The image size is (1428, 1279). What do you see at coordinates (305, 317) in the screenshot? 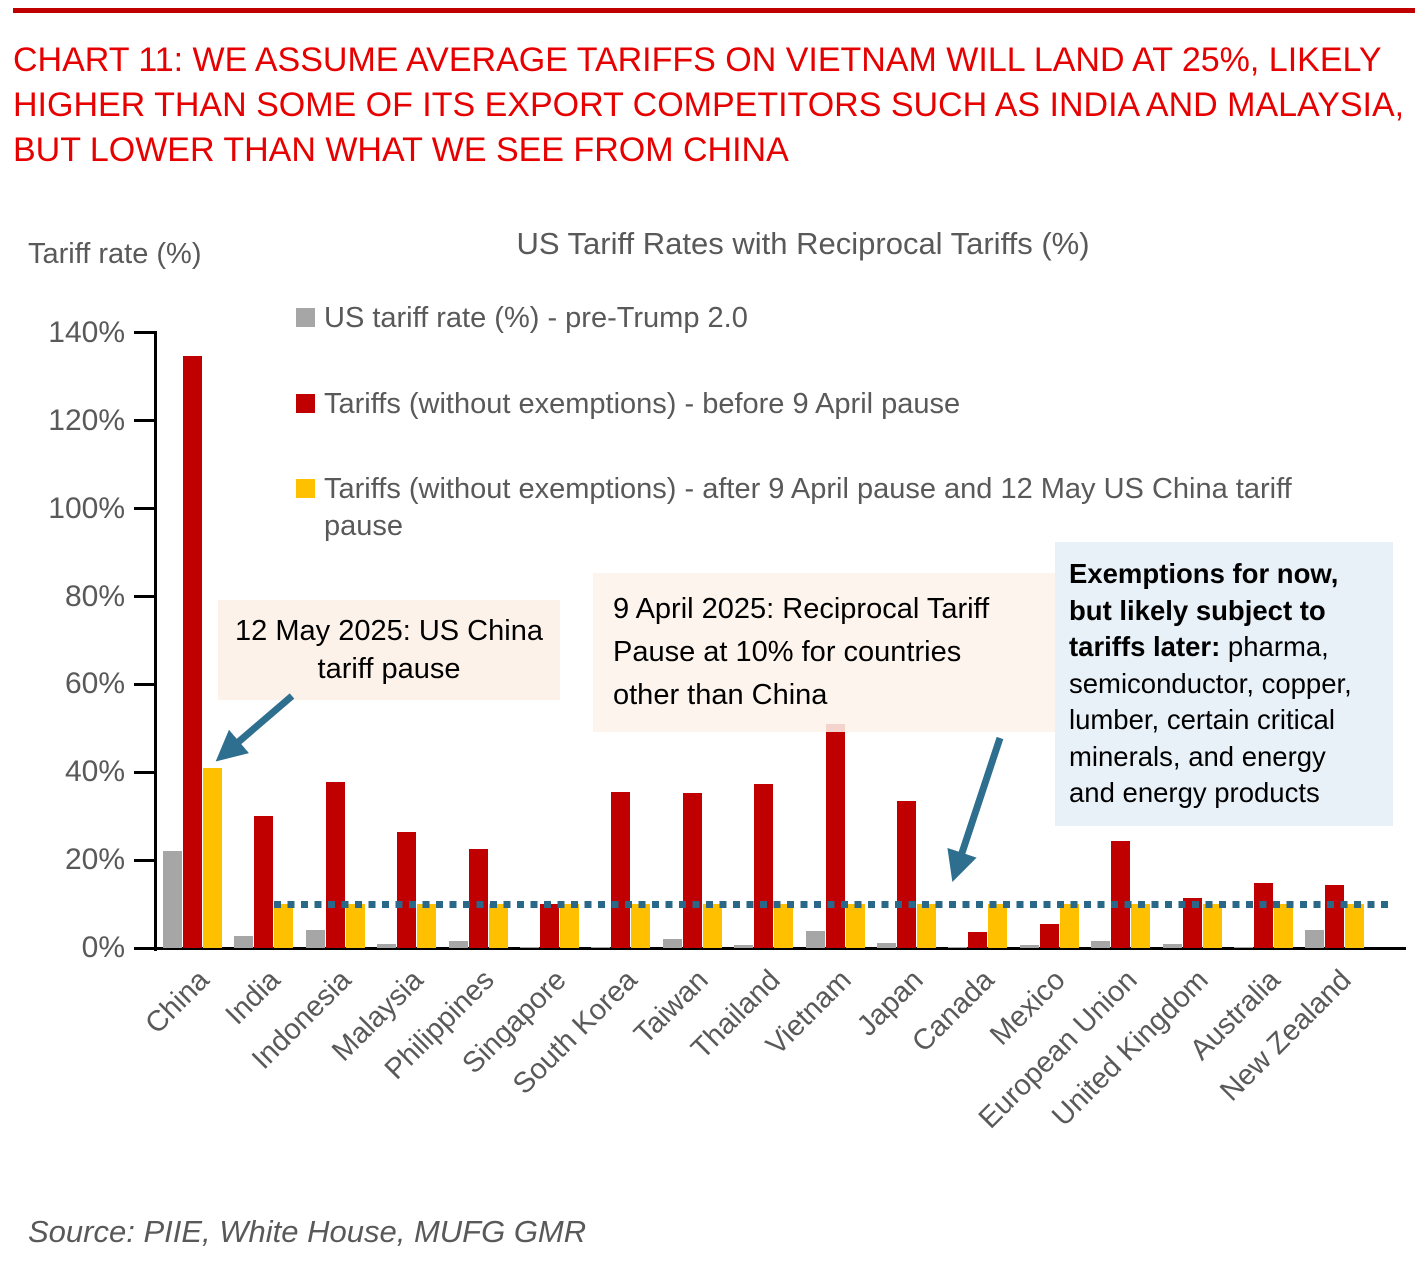
I see `legend-swatch-gray-icon` at bounding box center [305, 317].